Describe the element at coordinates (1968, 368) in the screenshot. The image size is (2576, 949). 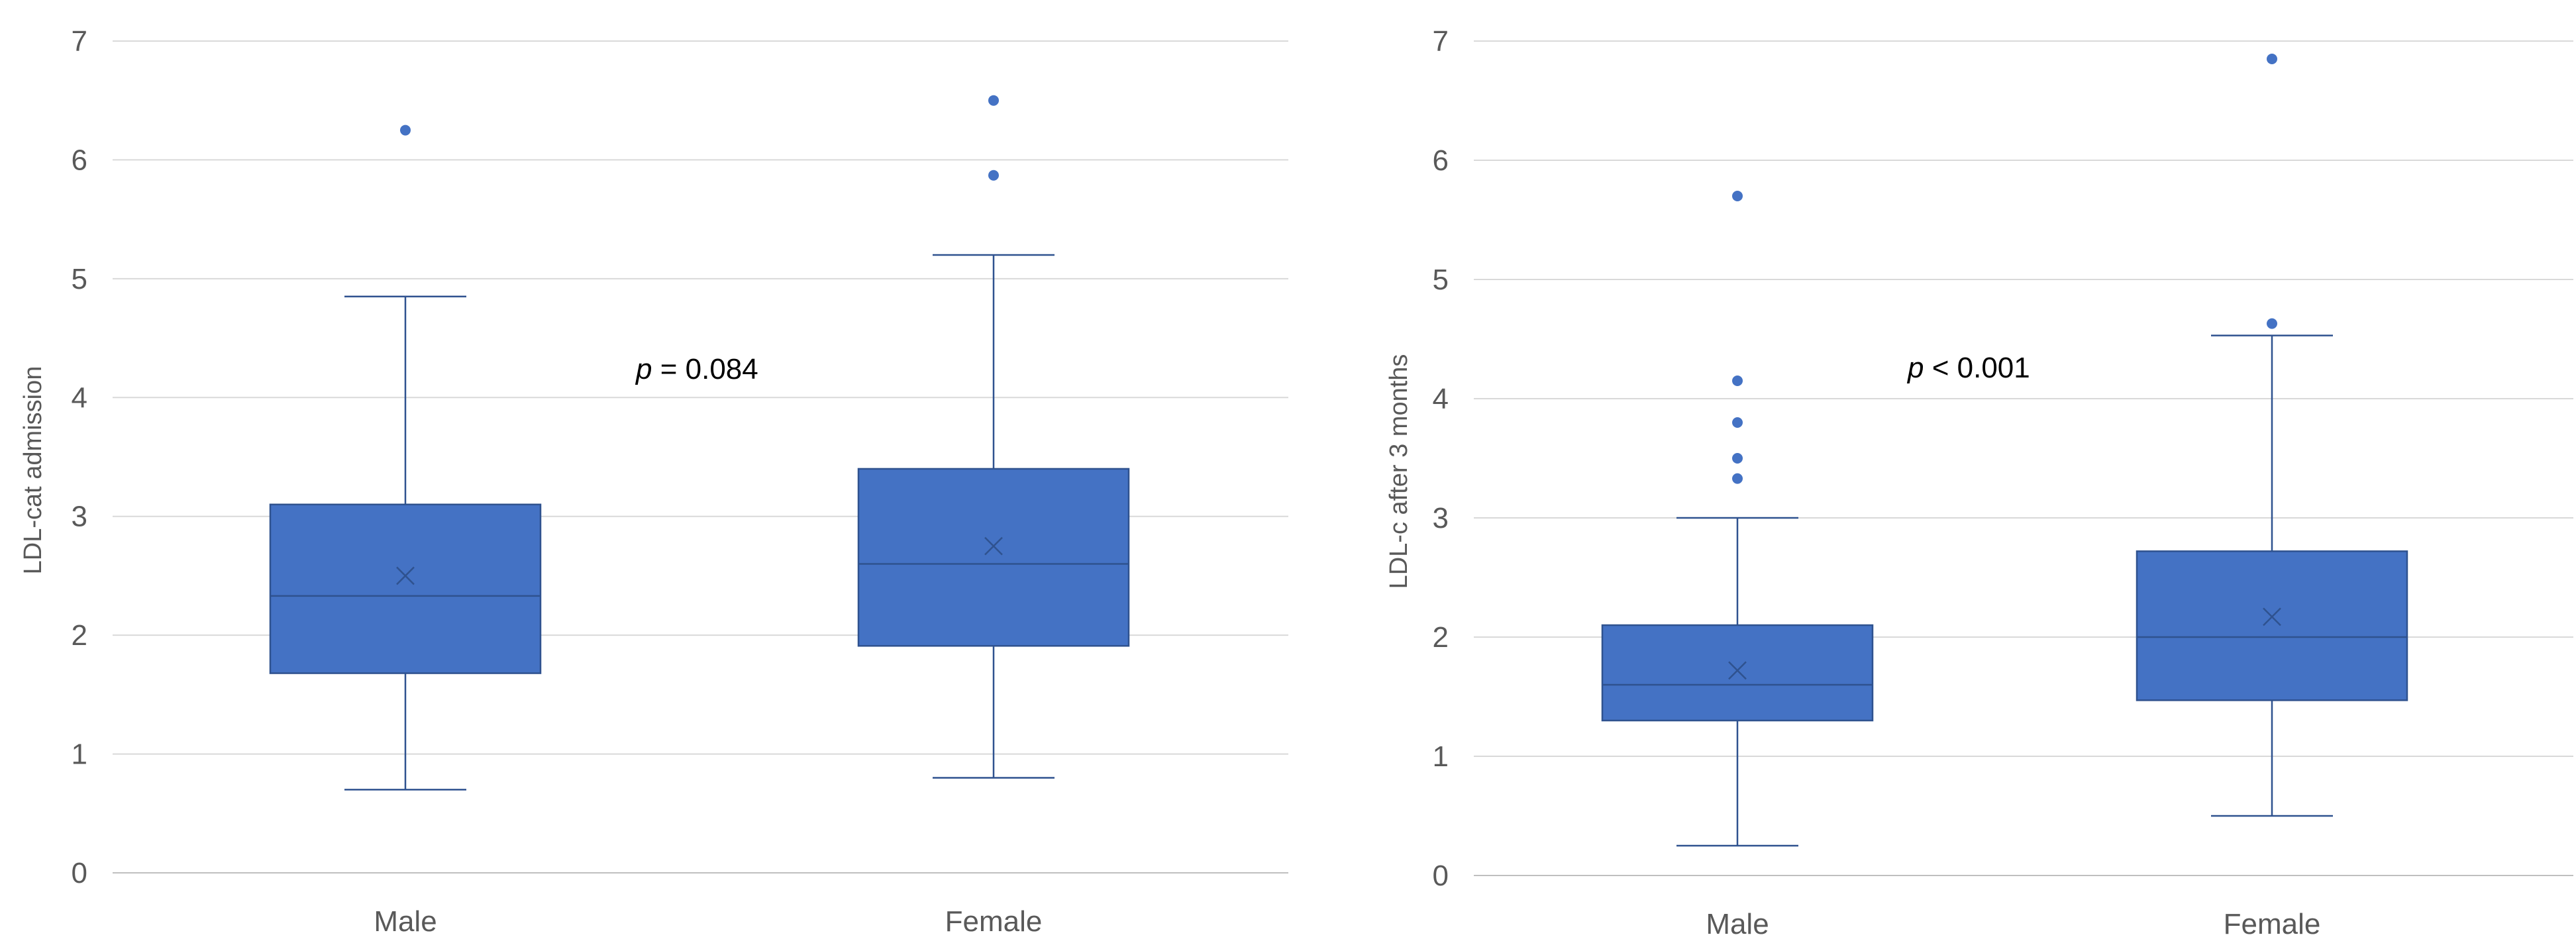
I see `p-value-annotation: p < 0.001` at that location.